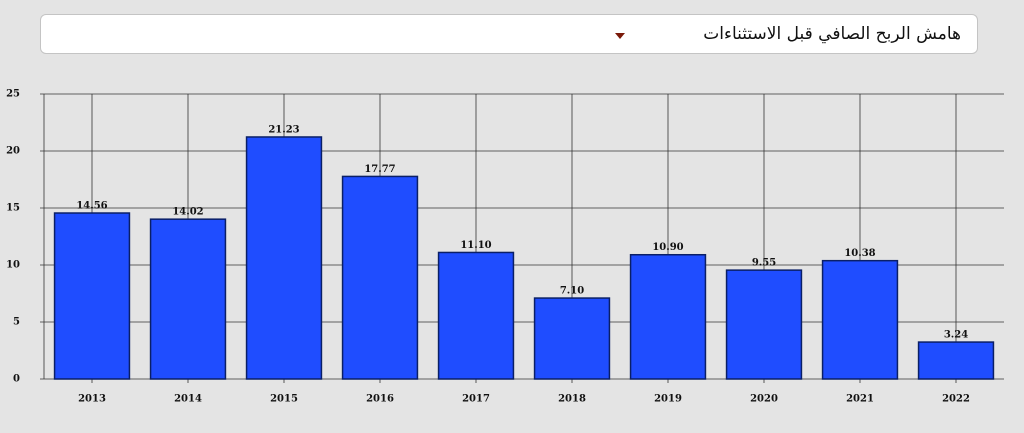 This screenshot has width=1024, height=433. I want to click on y-tick-label: 0, so click(16, 379).